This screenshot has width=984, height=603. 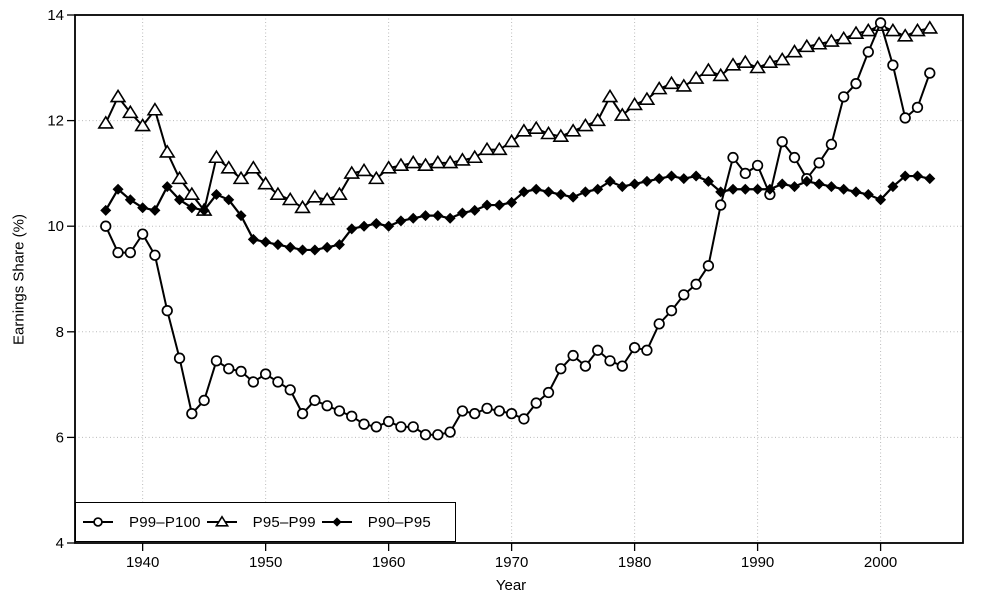 What do you see at coordinates (388, 562) in the screenshot?
I see `x-tick-label: 1960` at bounding box center [388, 562].